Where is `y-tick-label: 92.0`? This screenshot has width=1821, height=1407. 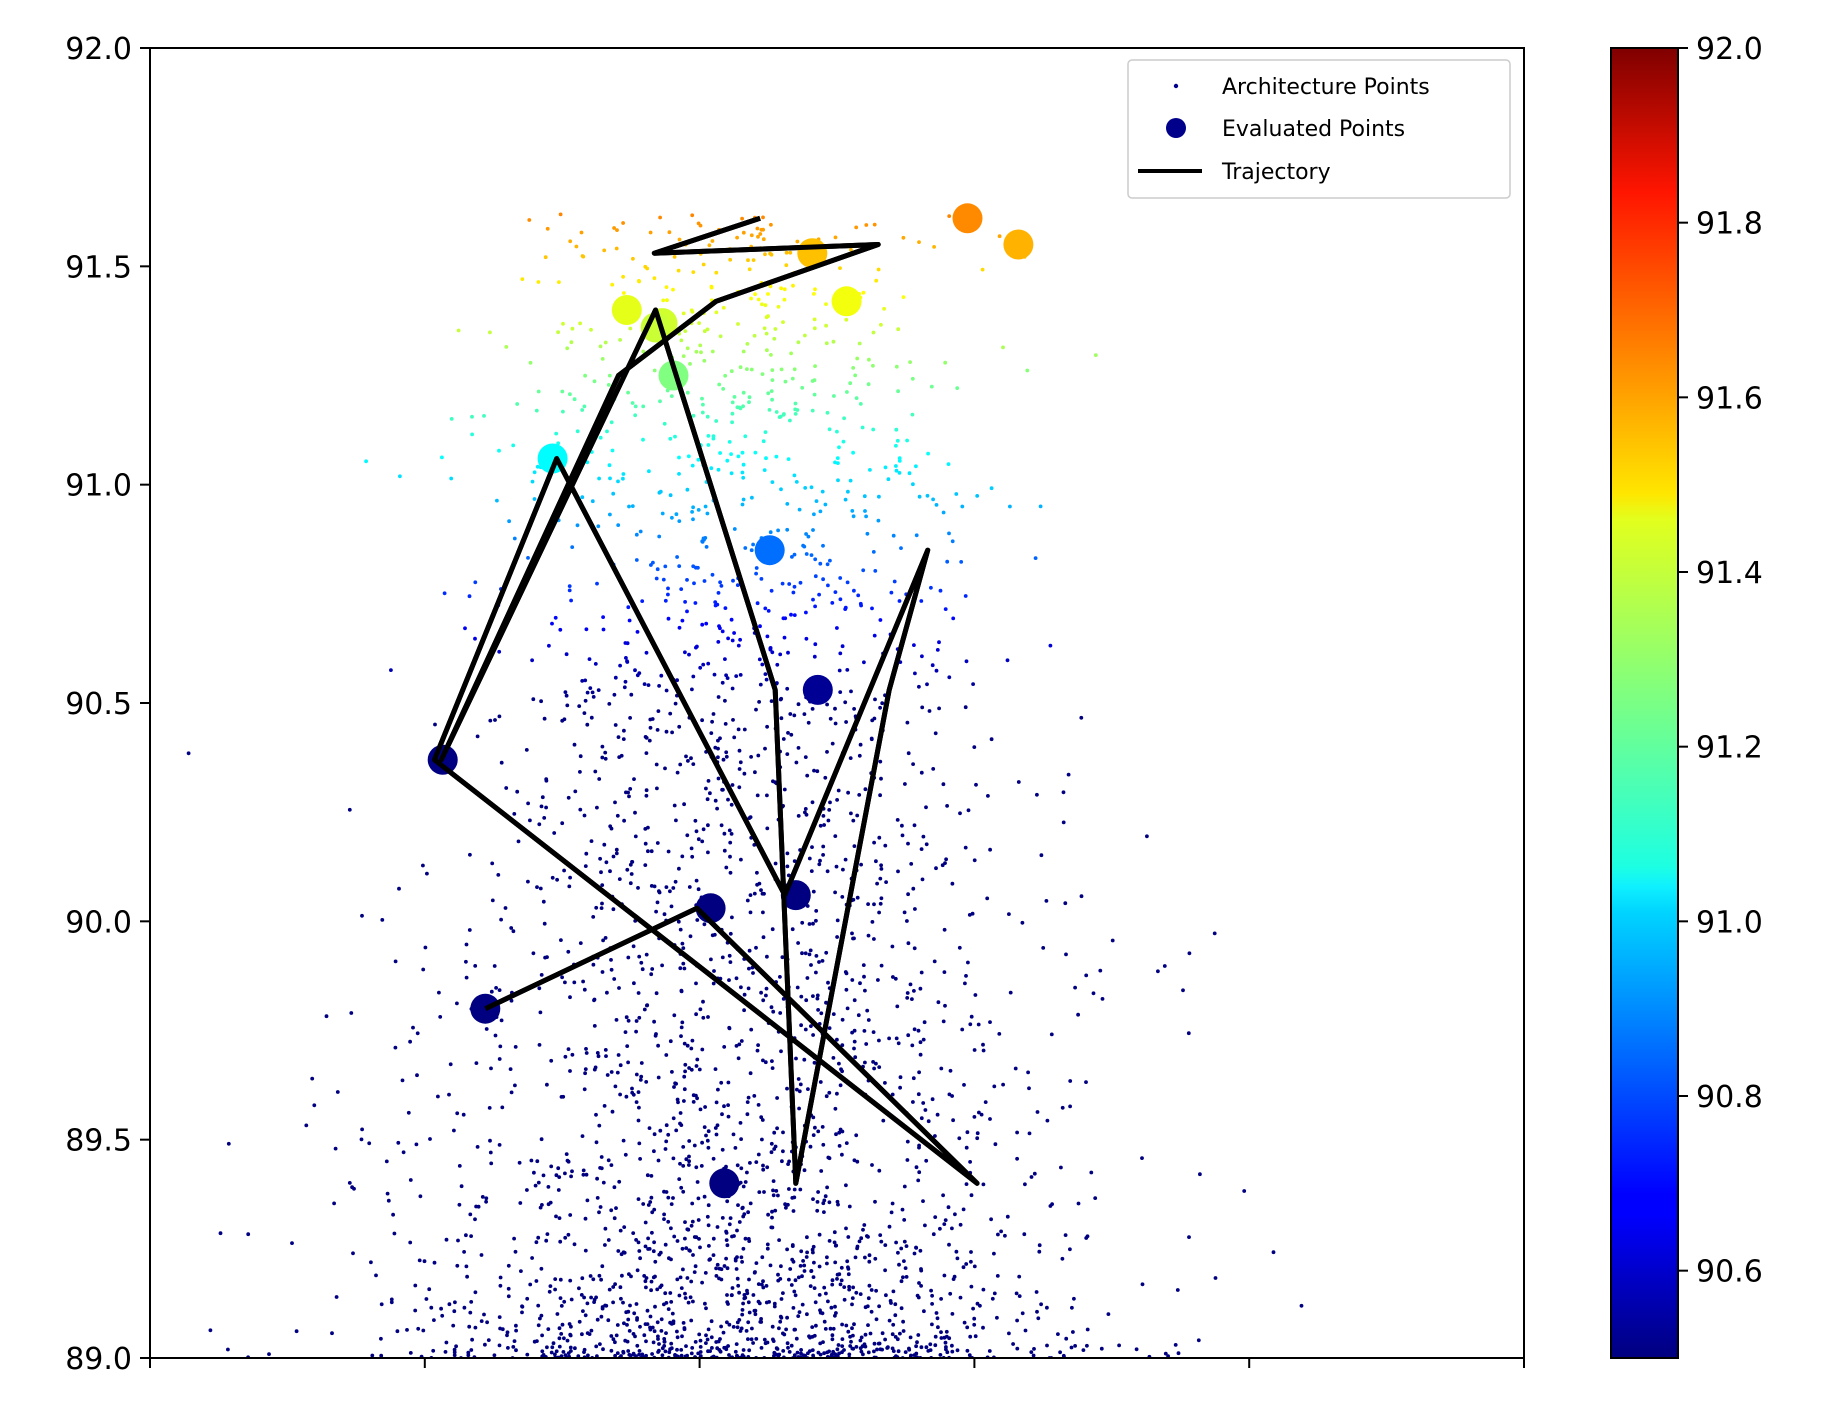 y-tick-label: 92.0 is located at coordinates (98, 49).